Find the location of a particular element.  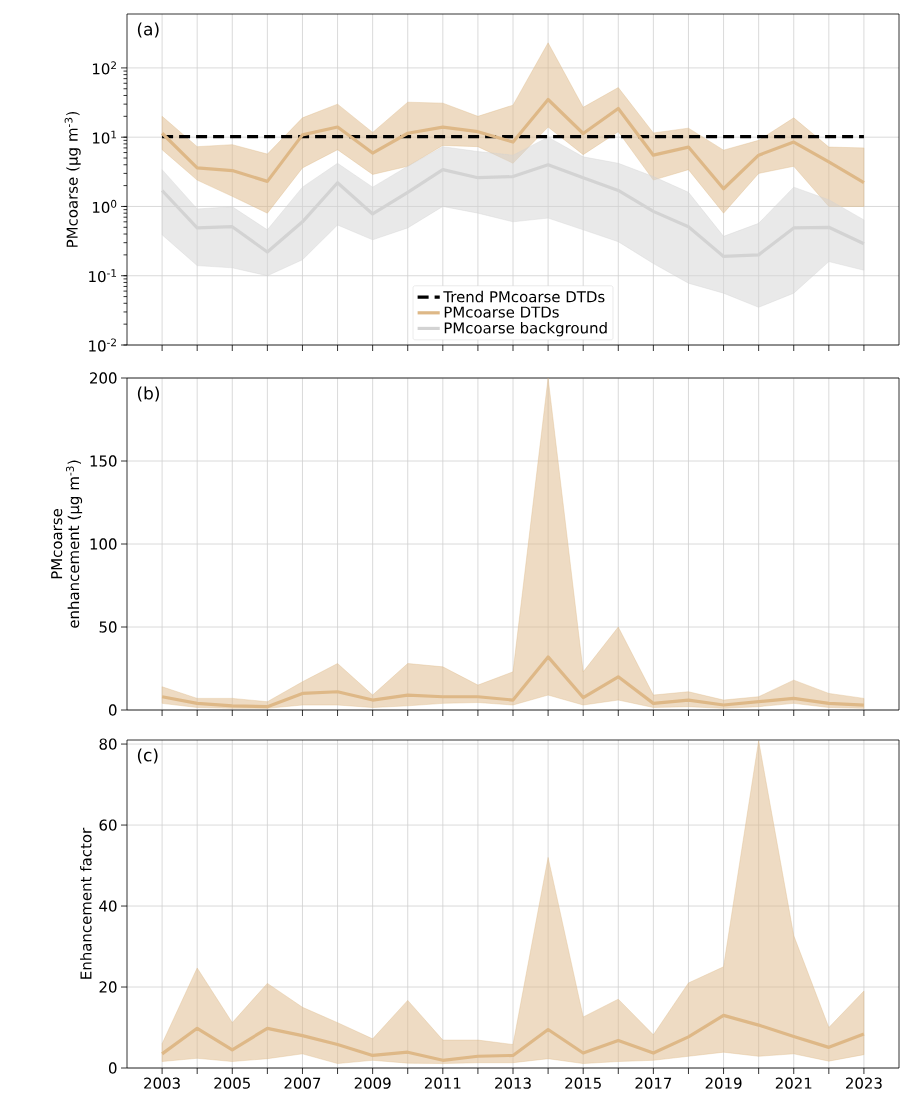

y-tick-label: 60 is located at coordinates (108, 825).